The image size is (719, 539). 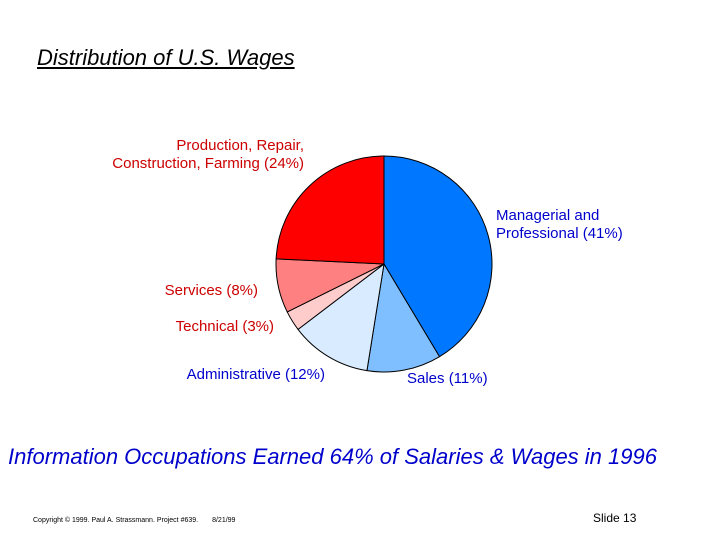 I want to click on slice-label-sales: Sales (11%), so click(x=447, y=378).